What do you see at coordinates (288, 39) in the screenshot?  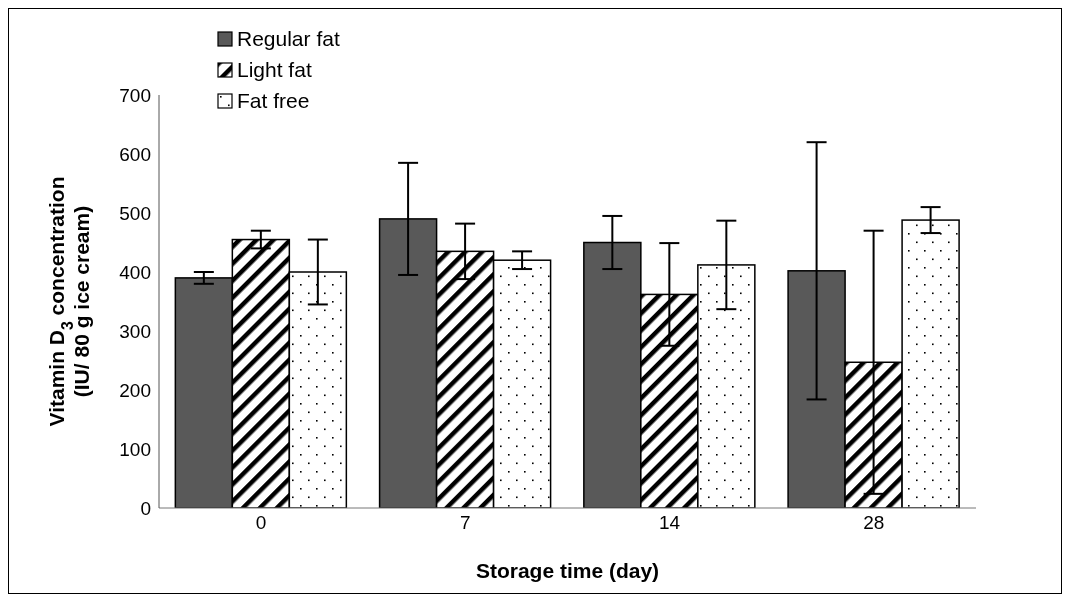 I see `legend-label: Regular fat` at bounding box center [288, 39].